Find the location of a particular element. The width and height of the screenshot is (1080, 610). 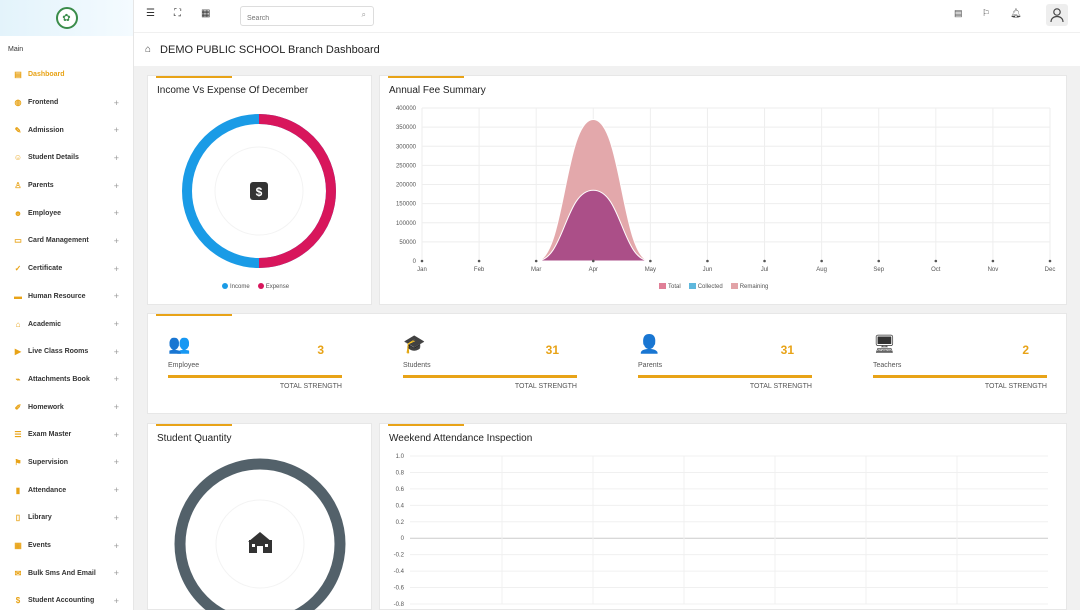

sidebar-item-events: ▦ Events + is located at coordinates (66, 546).